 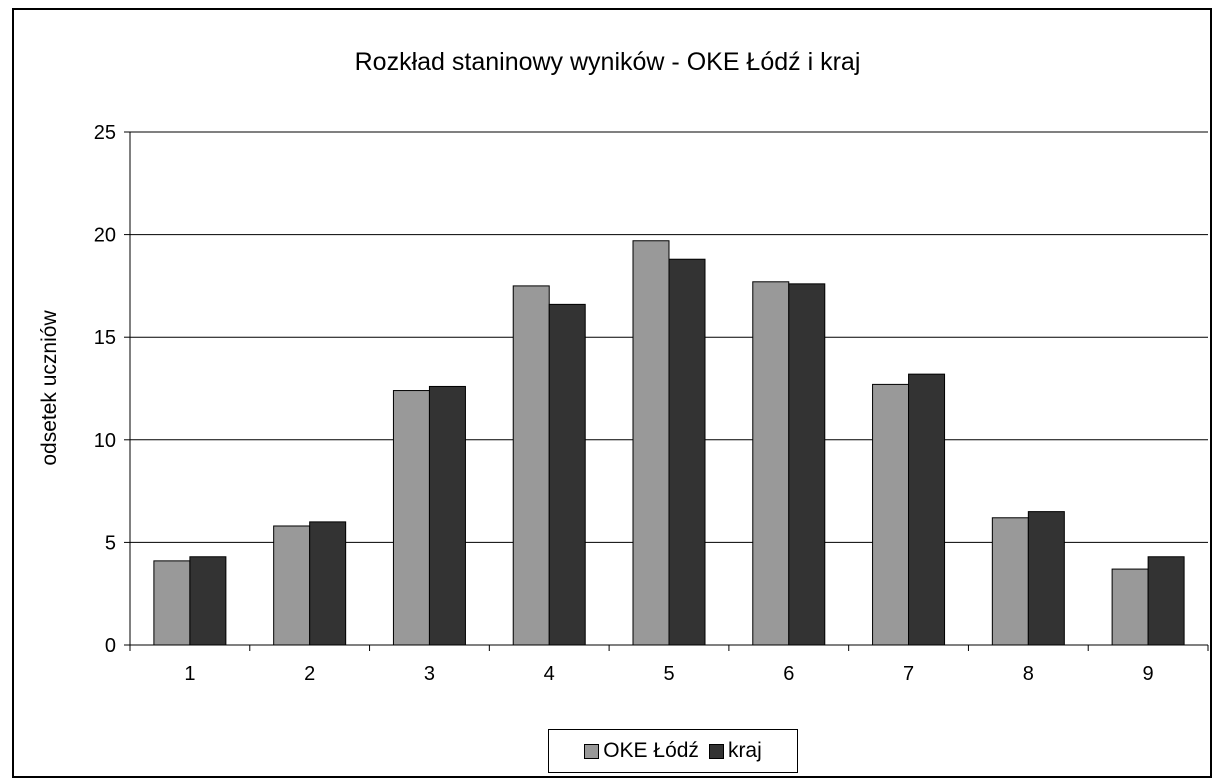 I want to click on y-tick-label: 0, so click(x=110, y=646).